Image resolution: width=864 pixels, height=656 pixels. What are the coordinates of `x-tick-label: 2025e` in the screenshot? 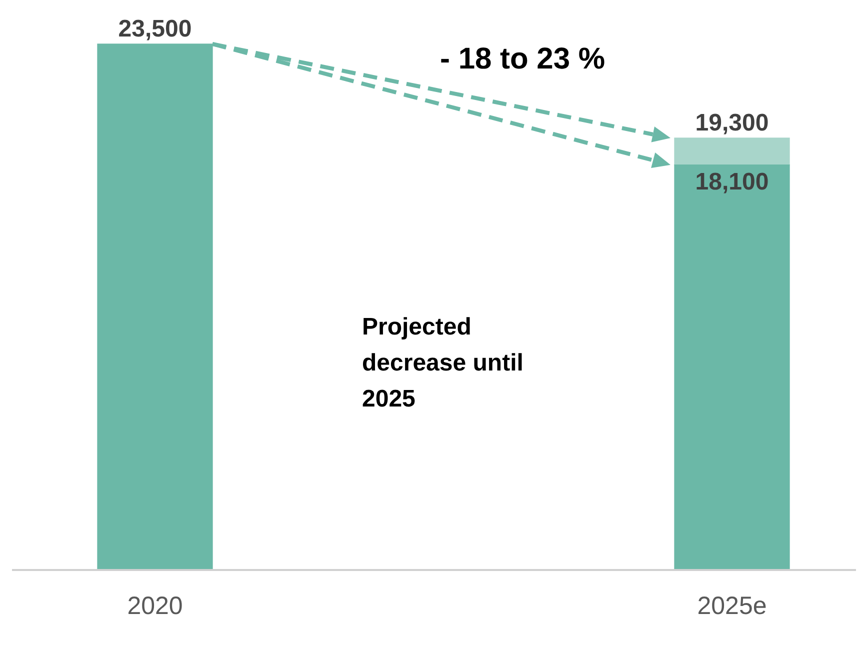 It's located at (732, 606).